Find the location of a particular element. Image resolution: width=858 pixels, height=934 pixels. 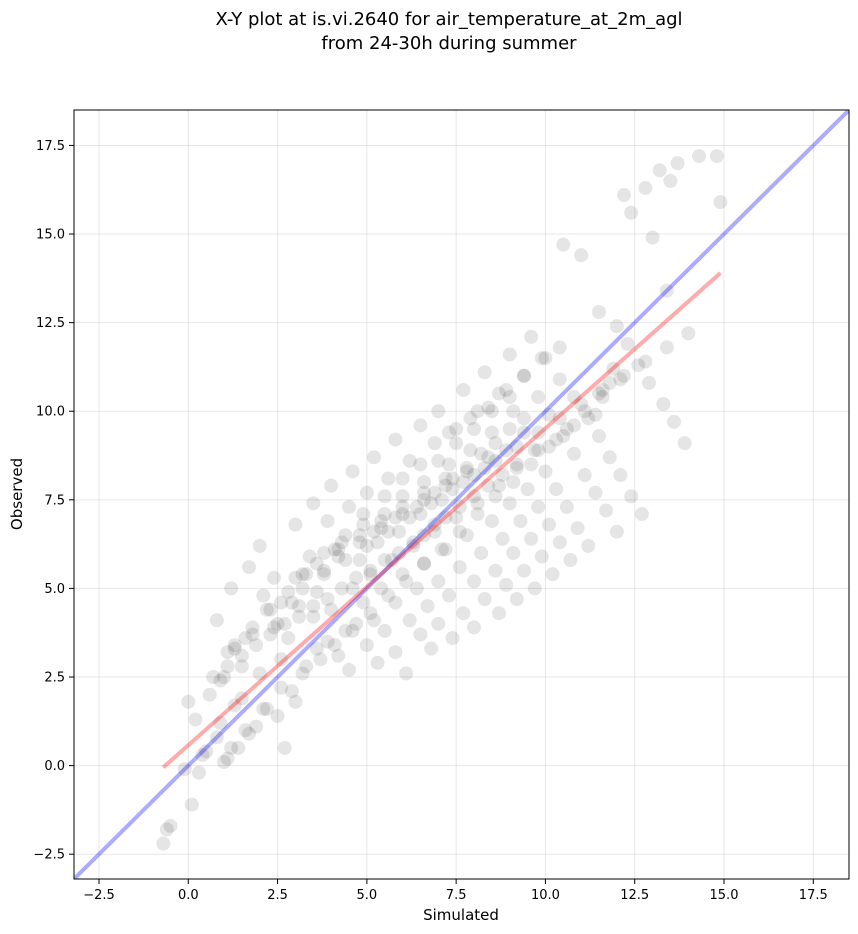

y-tick-label: −2.5 is located at coordinates (49, 855).